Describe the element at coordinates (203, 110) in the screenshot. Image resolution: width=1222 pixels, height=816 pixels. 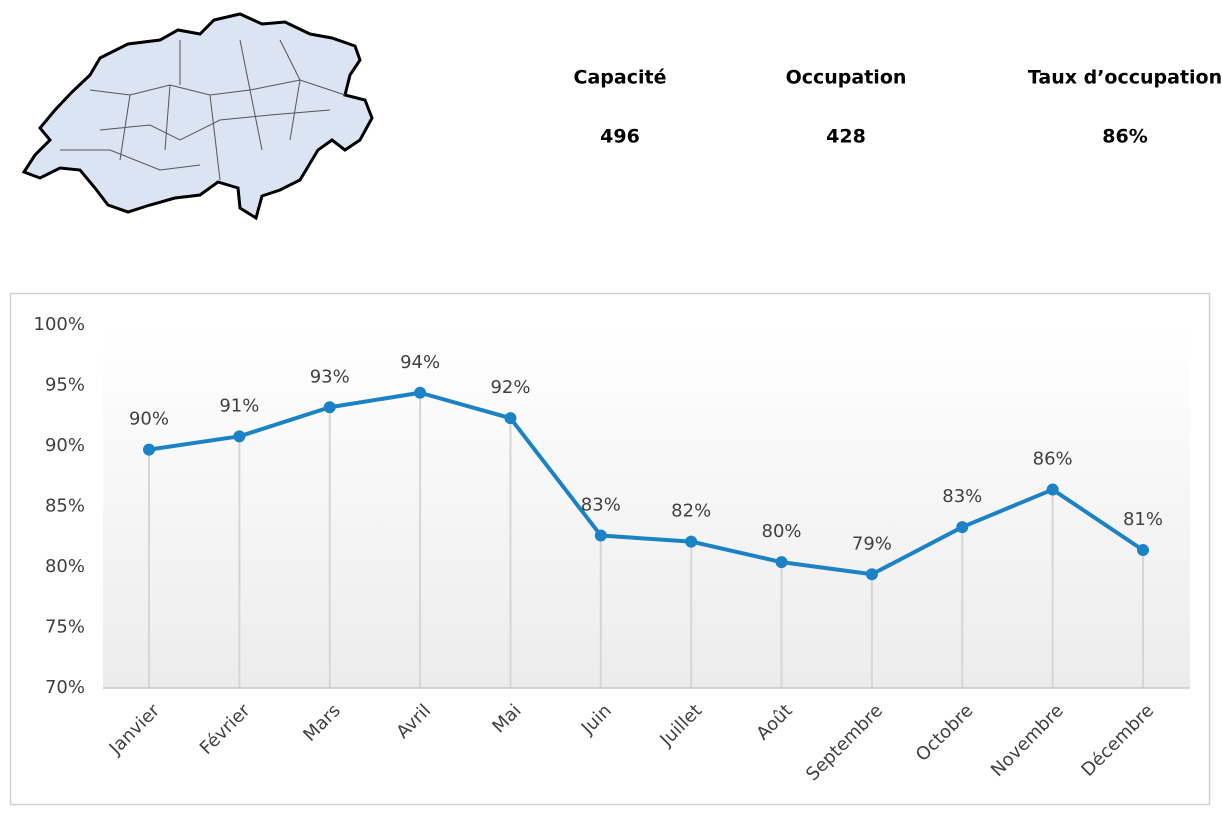
I see `map-borders` at that location.